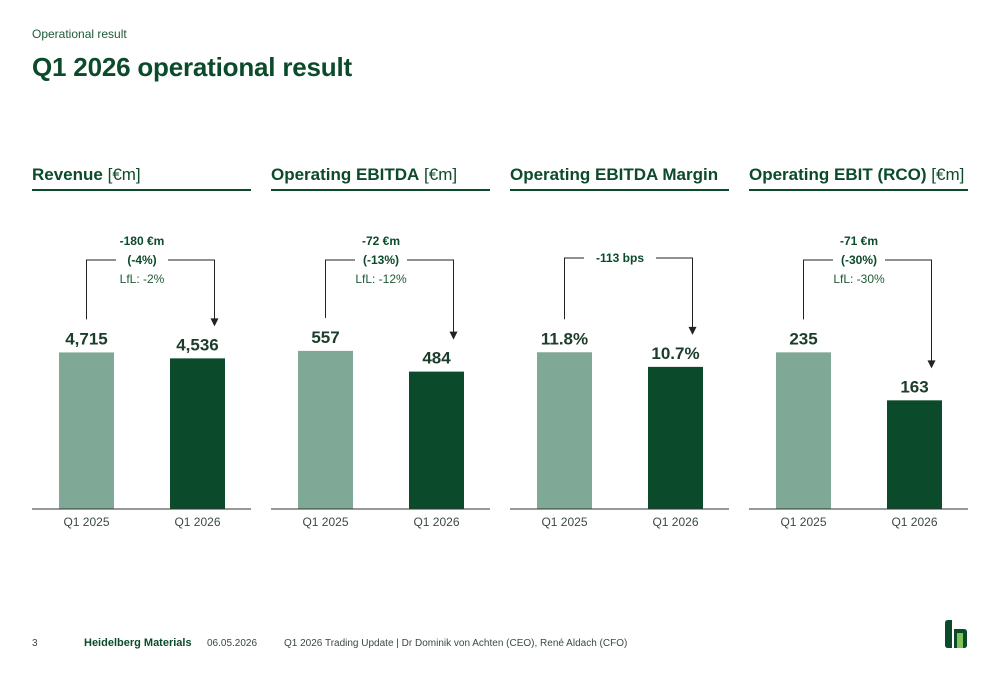 This screenshot has width=1000, height=685. I want to click on ebitda-chart-annotation-2: (-13%), so click(381, 260).